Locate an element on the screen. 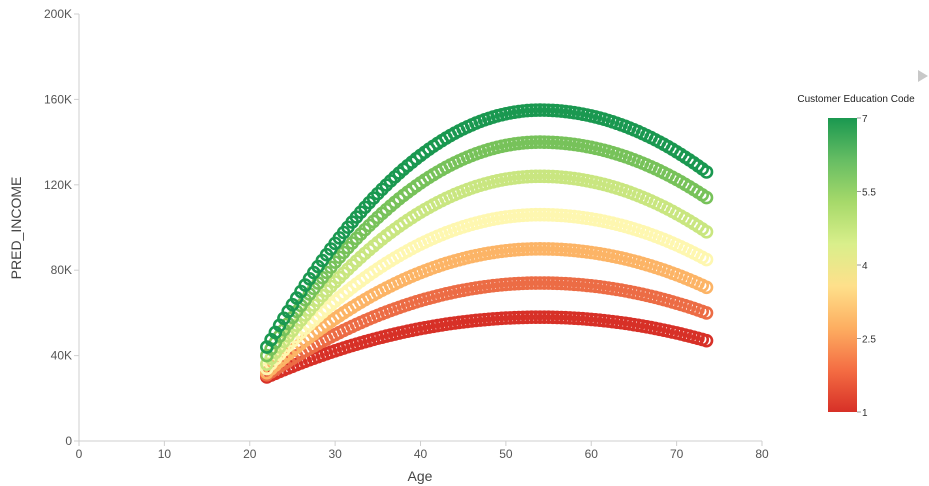 The image size is (929, 486). x-ticks: 0 10 20 30 40 50 60 70 80 is located at coordinates (422, 451).